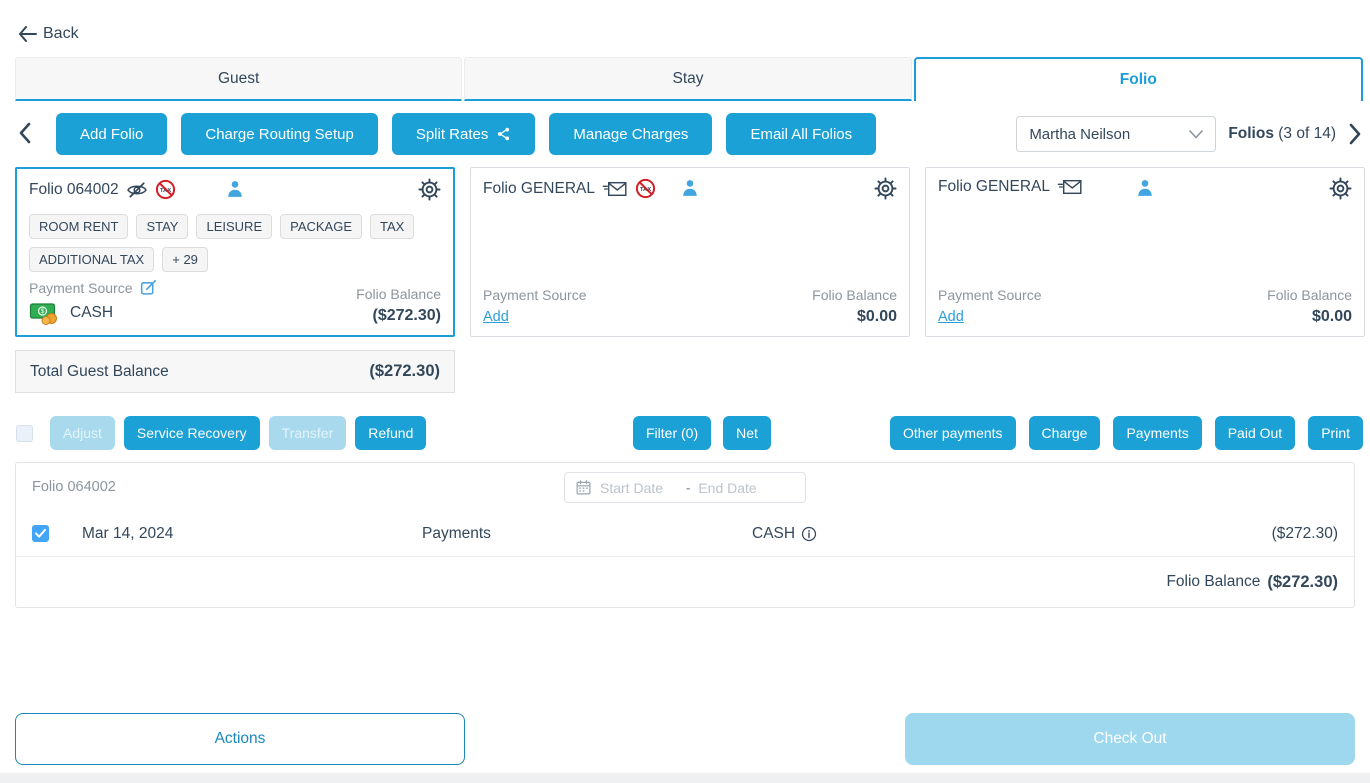 The height and width of the screenshot is (783, 1370). Describe the element at coordinates (74, 189) in the screenshot. I see `folio-card-title: Folio 064002` at that location.